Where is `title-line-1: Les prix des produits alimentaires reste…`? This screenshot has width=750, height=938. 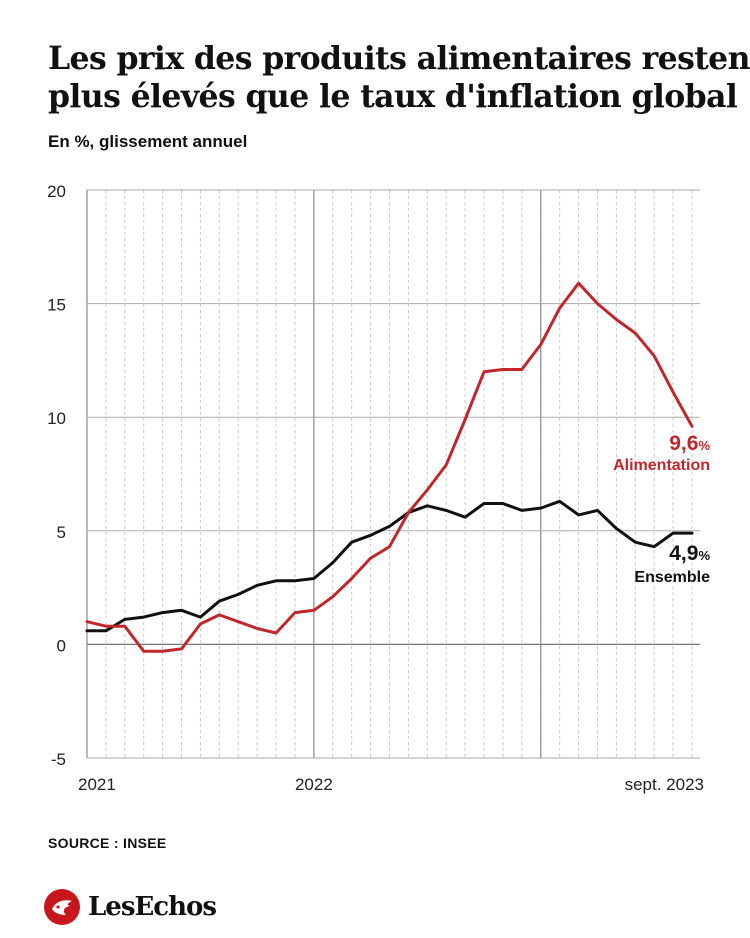 title-line-1: Les prix des produits alimentaires reste… is located at coordinates (399, 58).